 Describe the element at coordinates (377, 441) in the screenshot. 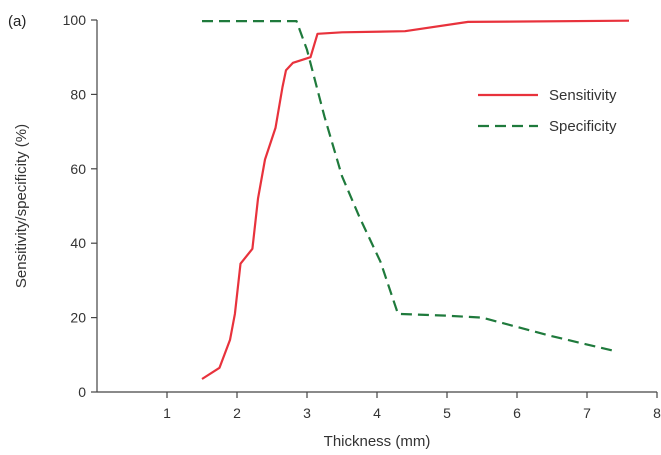

I see `x-axis-title: Thickness (mm)` at that location.